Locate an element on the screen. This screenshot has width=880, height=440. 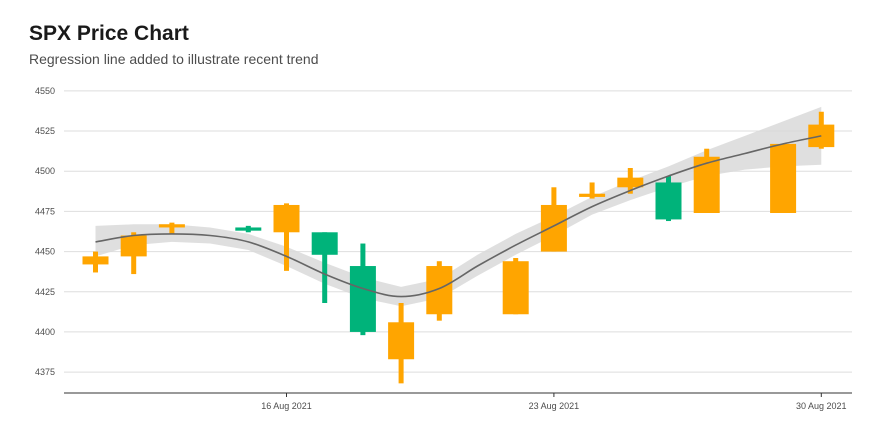
x-tick-label: 23 Aug 2021 is located at coordinates (554, 406).